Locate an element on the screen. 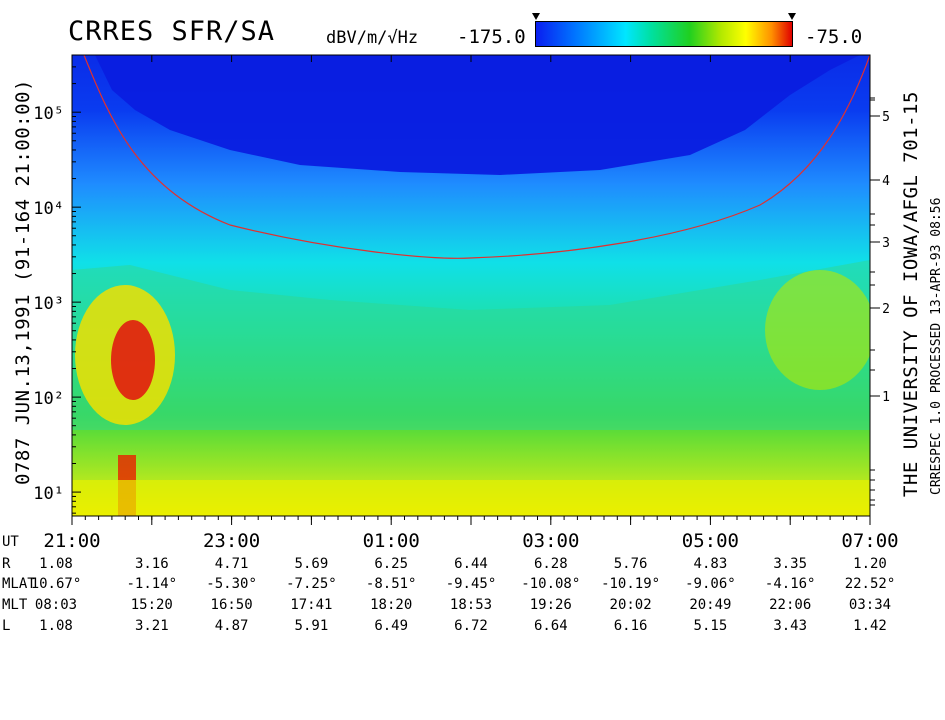  ephemeris-value: -9.06° is located at coordinates (710, 584).